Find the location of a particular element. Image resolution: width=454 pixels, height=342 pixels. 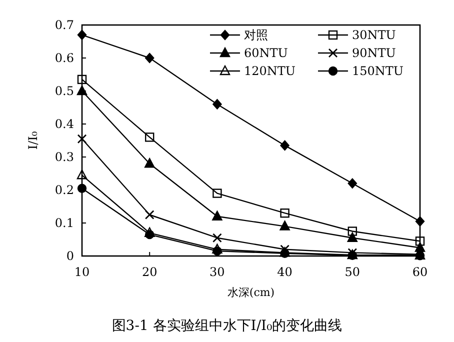

legend-label: 150NTU is located at coordinates (378, 71).